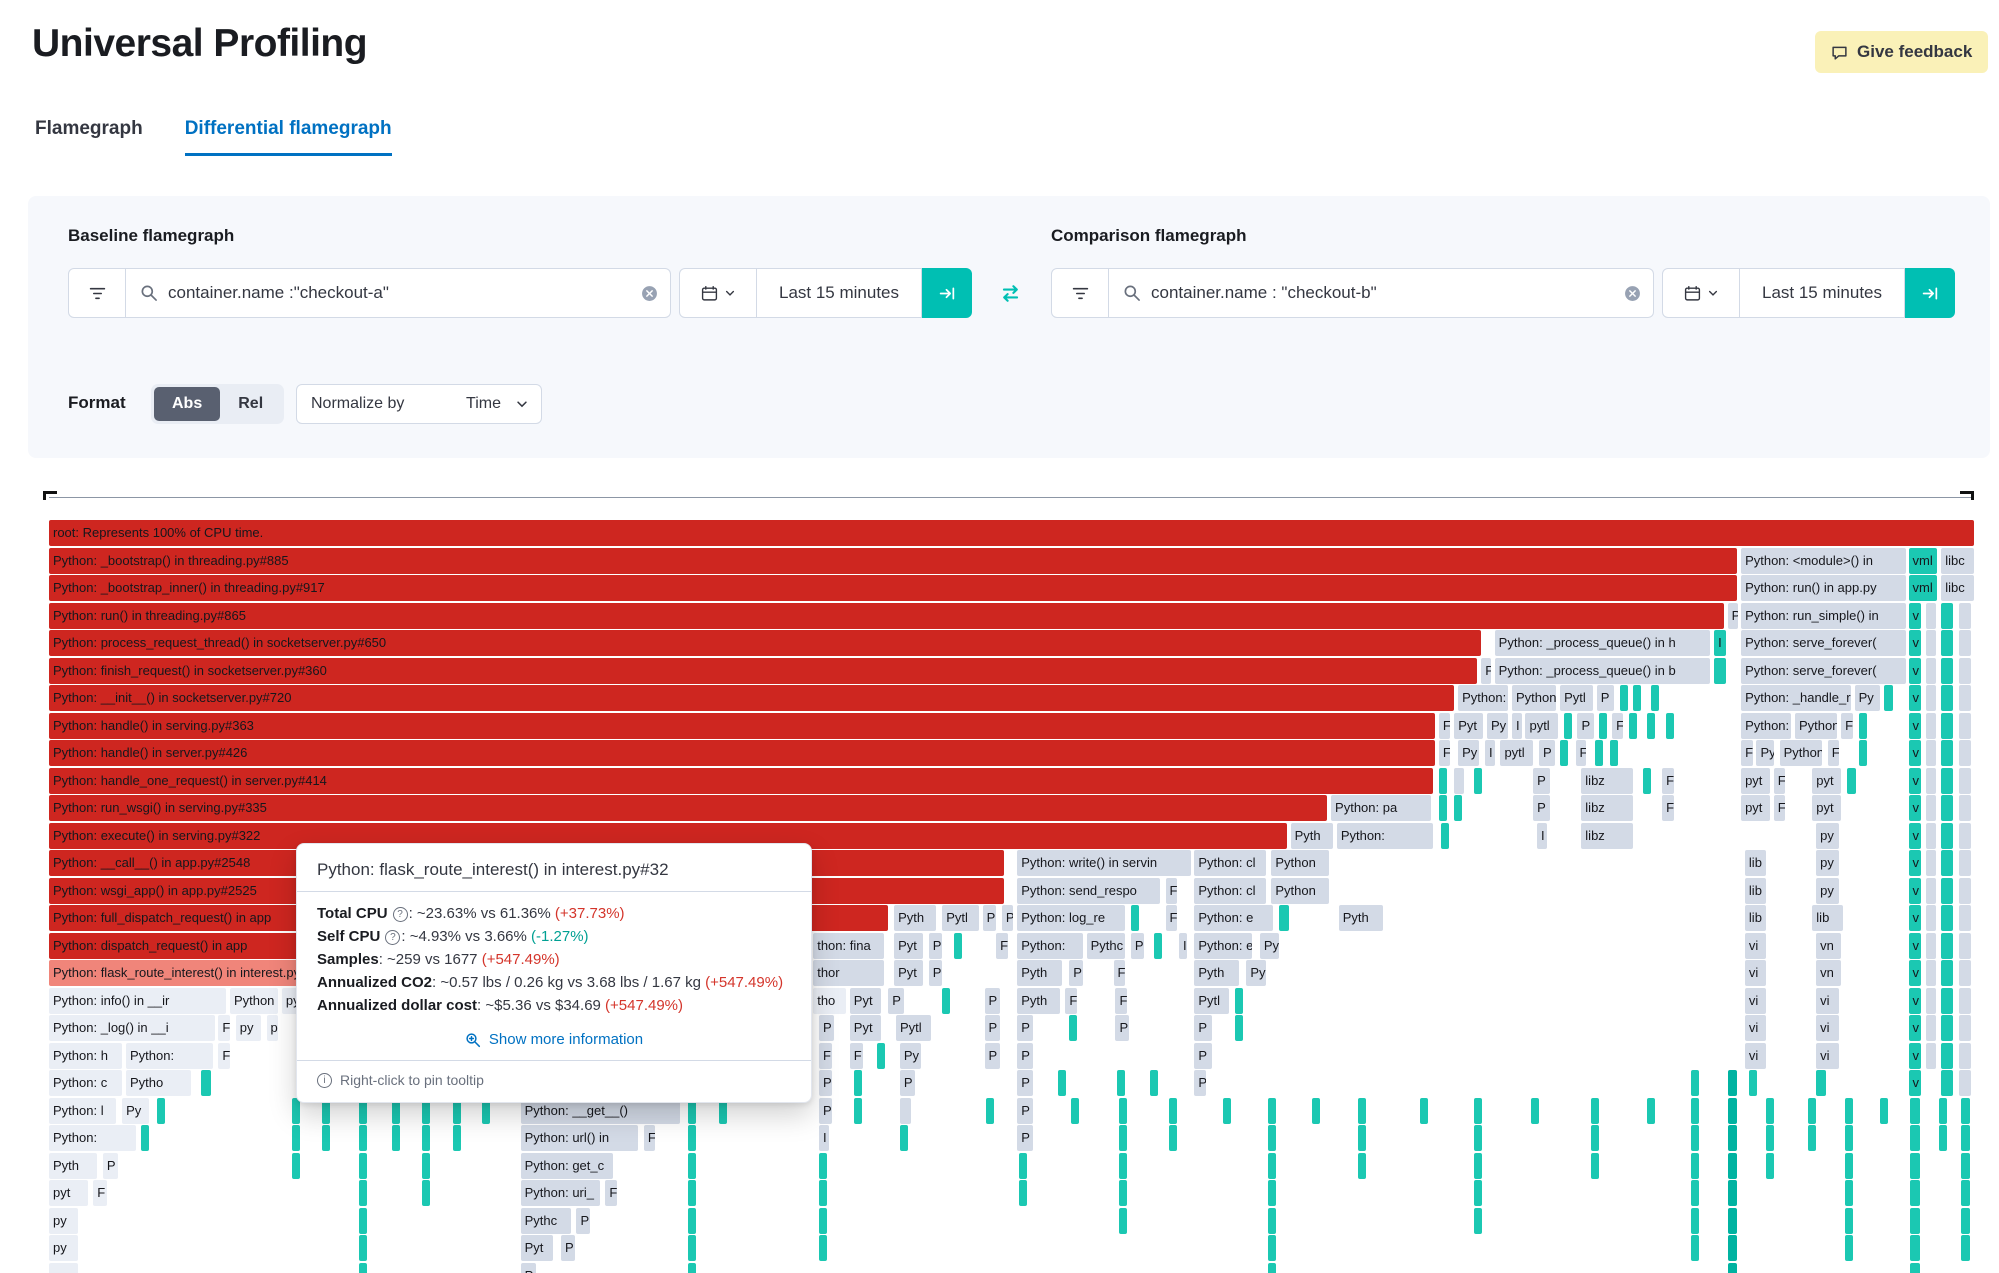  Describe the element at coordinates (1902, 52) in the screenshot. I see `give-feedback-button: Give feedback` at that location.